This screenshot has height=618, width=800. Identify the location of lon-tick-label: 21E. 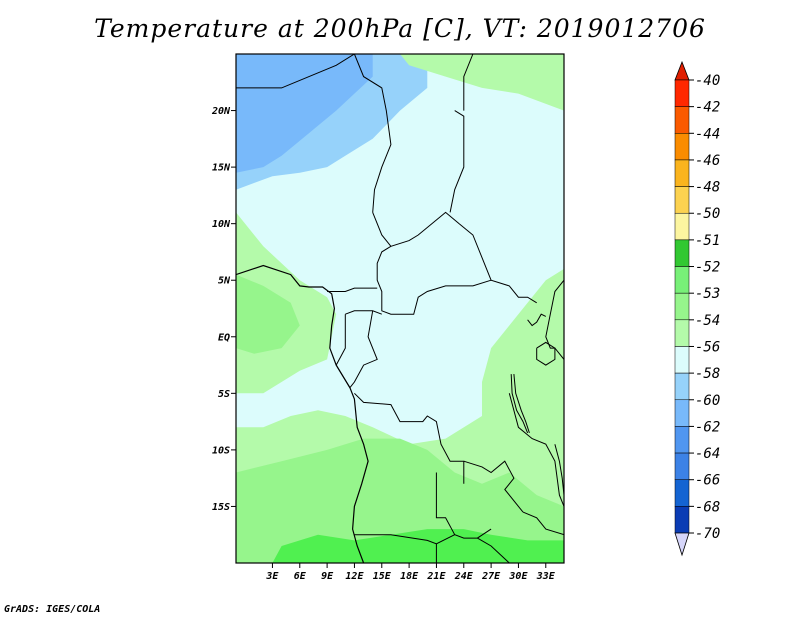
(436, 576).